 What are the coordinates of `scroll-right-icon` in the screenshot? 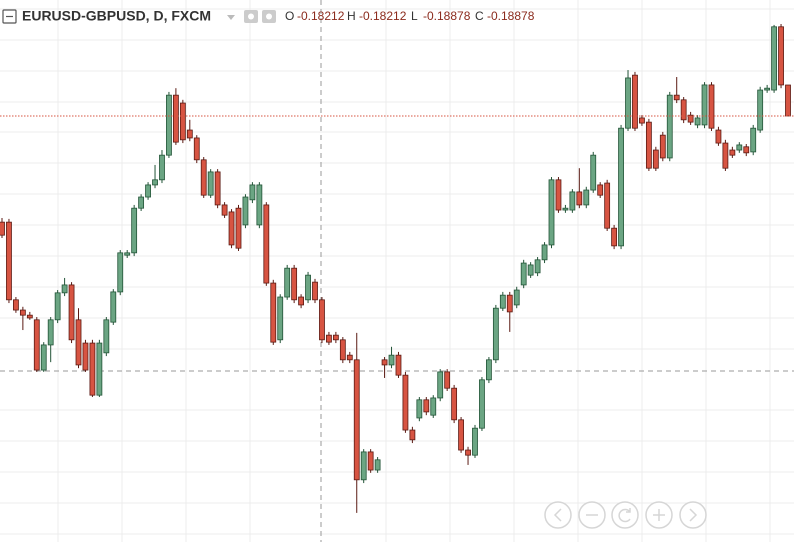 It's located at (693, 515).